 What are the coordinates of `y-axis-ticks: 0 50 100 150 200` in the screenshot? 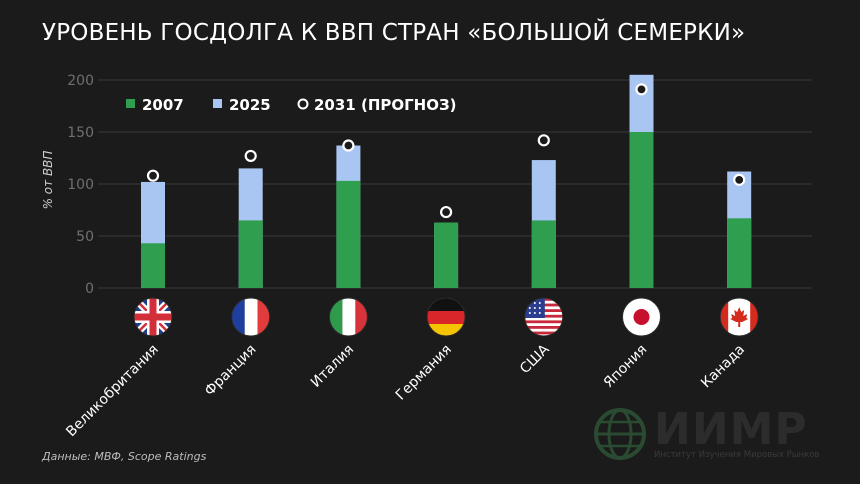 It's located at (80, 185).